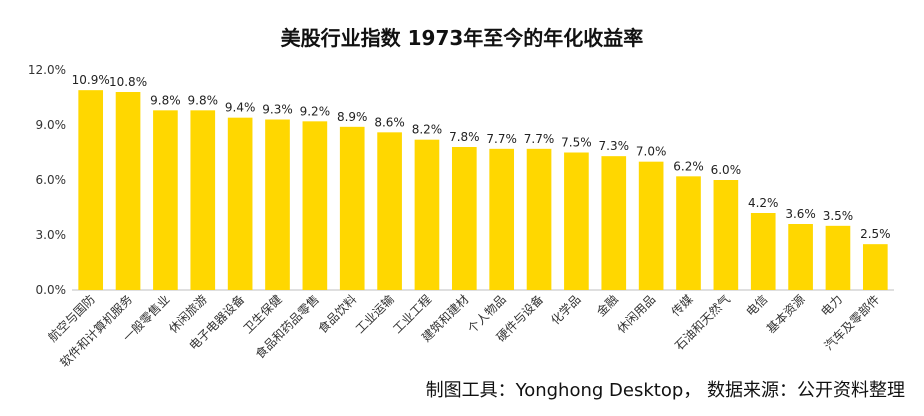 This screenshot has width=924, height=416. Describe the element at coordinates (277, 110) in the screenshot. I see `data-label: 9.3%` at that location.